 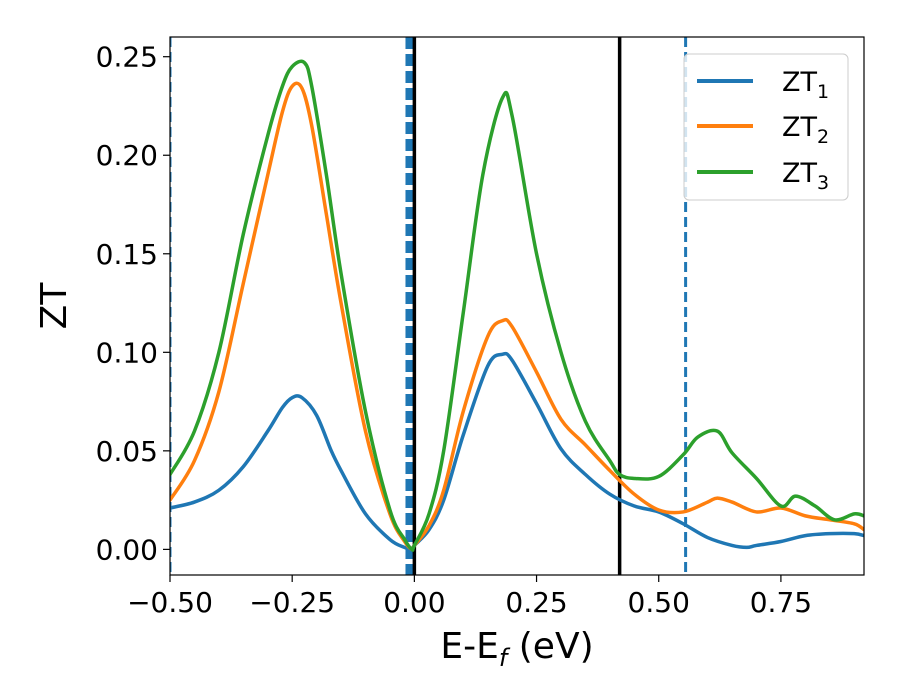 What do you see at coordinates (133, 303) in the screenshot?
I see `y-axis: 0.00 0.05 0.10 0.15 0.20 0.25` at bounding box center [133, 303].